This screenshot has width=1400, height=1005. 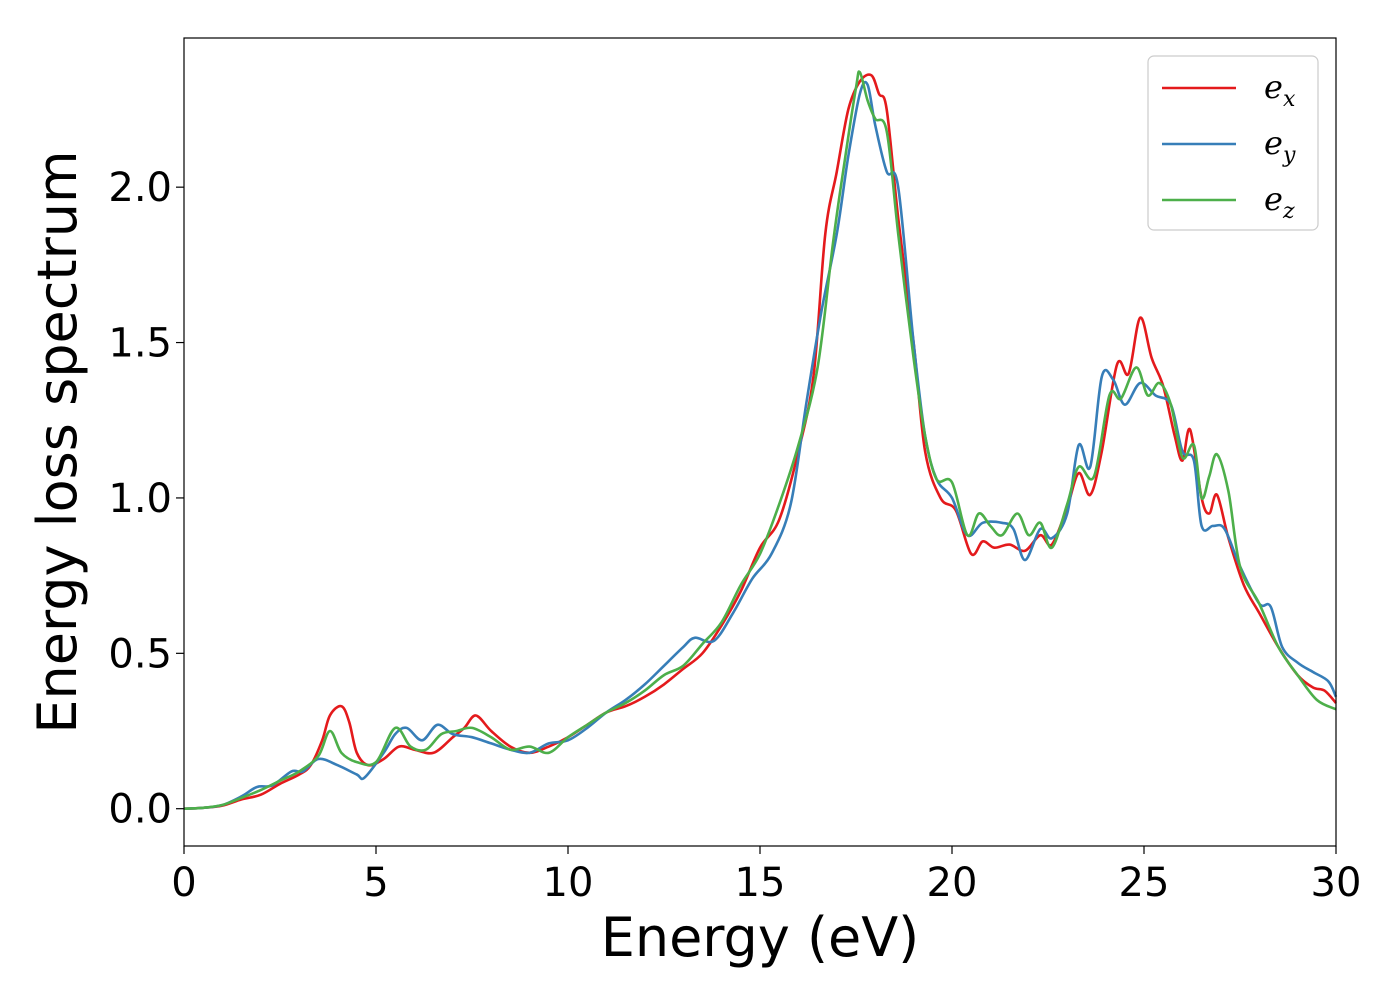 I want to click on y-tick-label: 1.0, so click(x=140, y=499).